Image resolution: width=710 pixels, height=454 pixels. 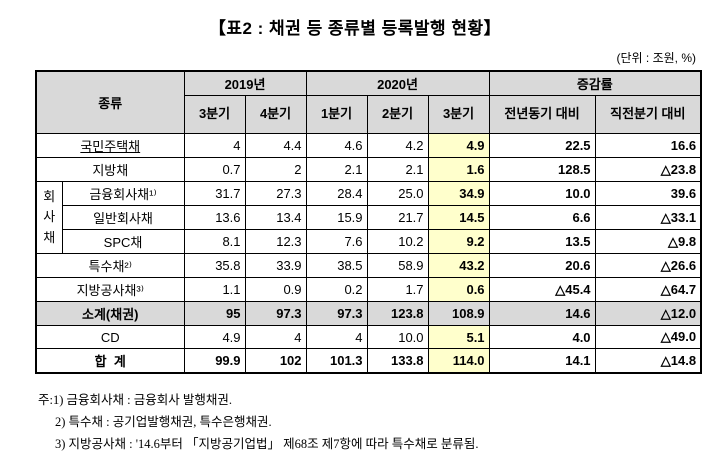 I want to click on col-header-2020-q2: 2분기, so click(x=397, y=114).